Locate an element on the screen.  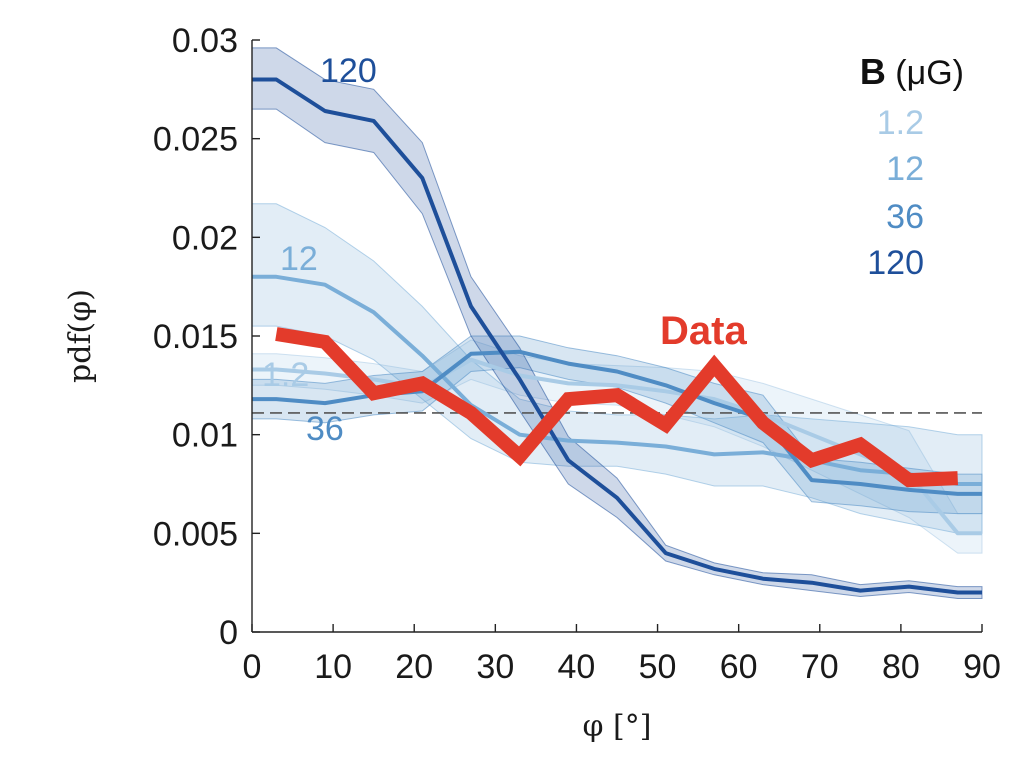
series-label-Data: Data is located at coordinates (703, 331).